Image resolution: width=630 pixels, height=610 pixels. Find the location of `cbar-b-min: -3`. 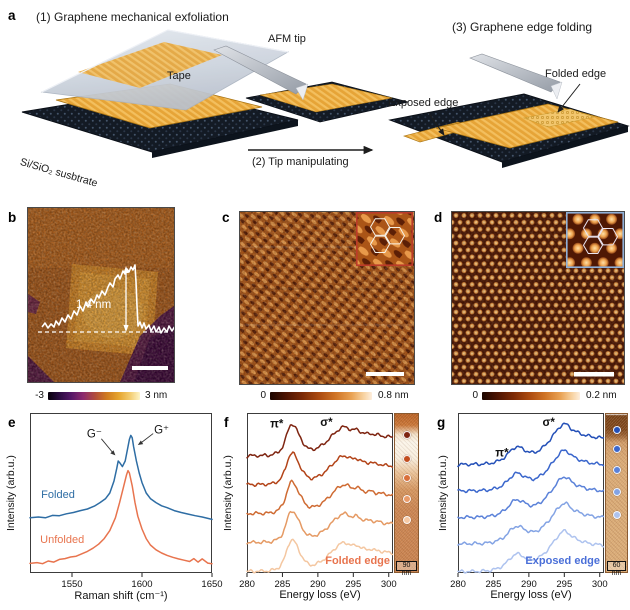

cbar-b-min: -3 is located at coordinates (39, 395).